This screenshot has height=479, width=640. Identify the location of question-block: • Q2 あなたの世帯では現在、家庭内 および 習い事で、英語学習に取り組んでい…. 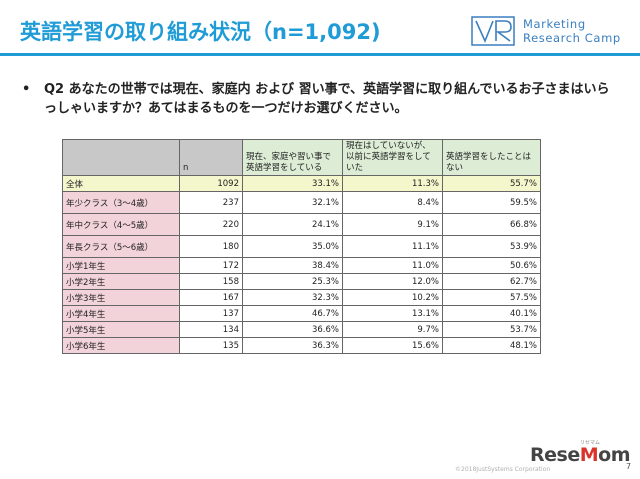
(322, 99).